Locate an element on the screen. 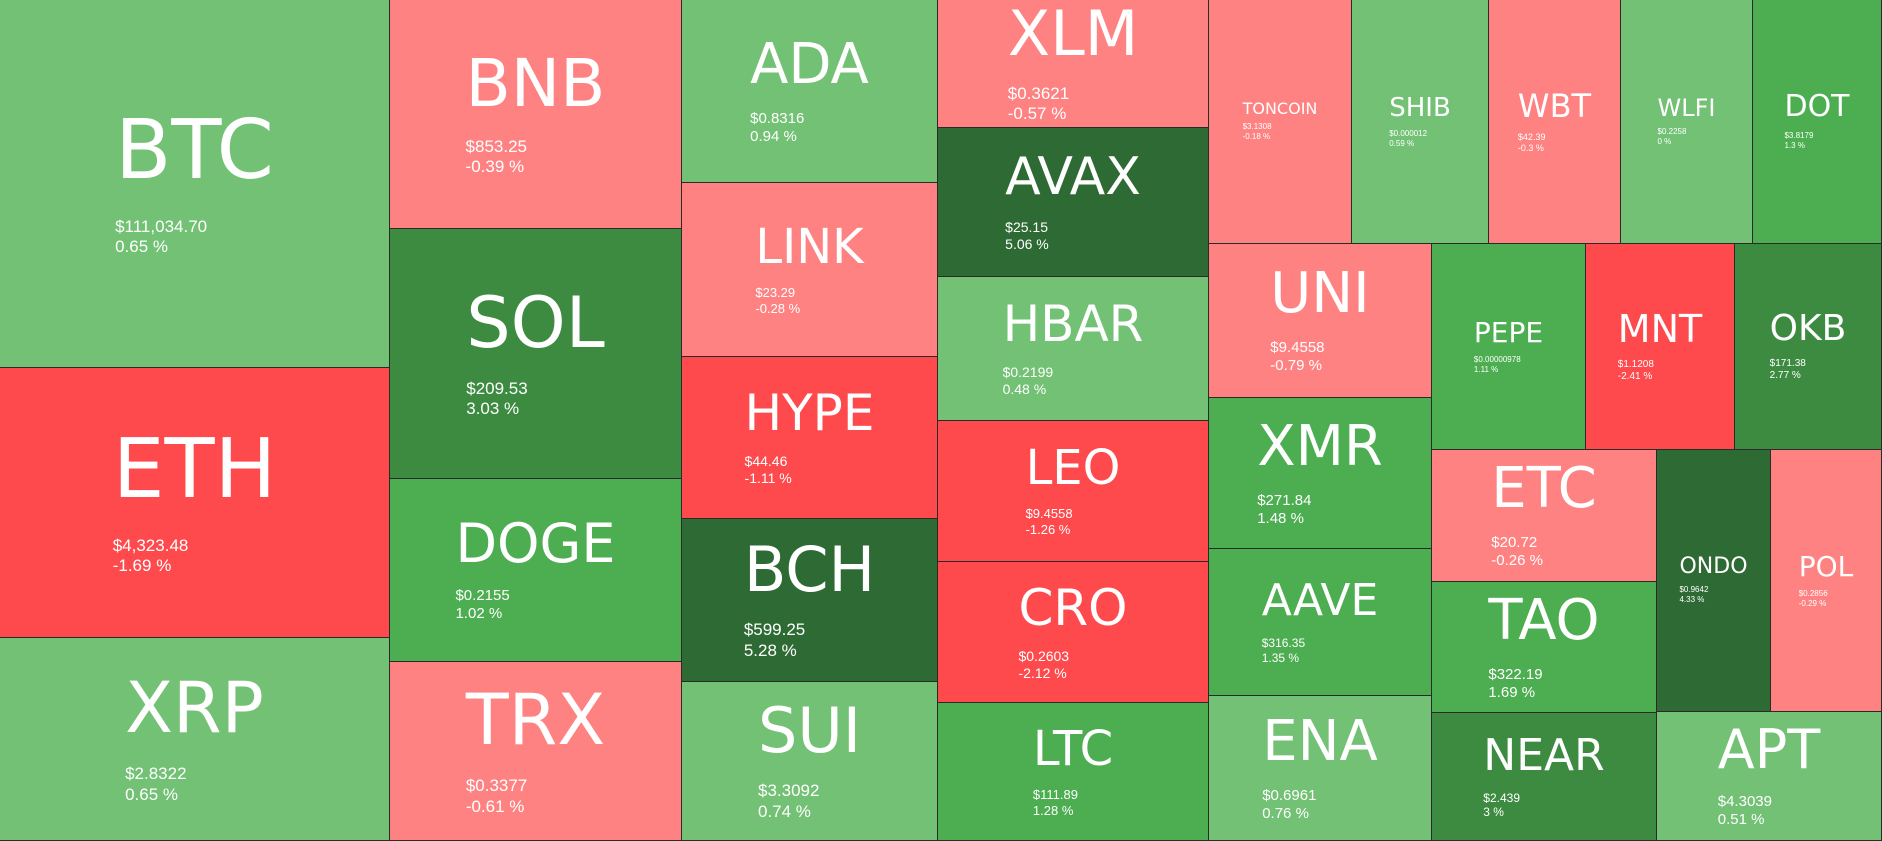  tile-bnb: BNB $853.25 -0.39 % is located at coordinates (536, 114).